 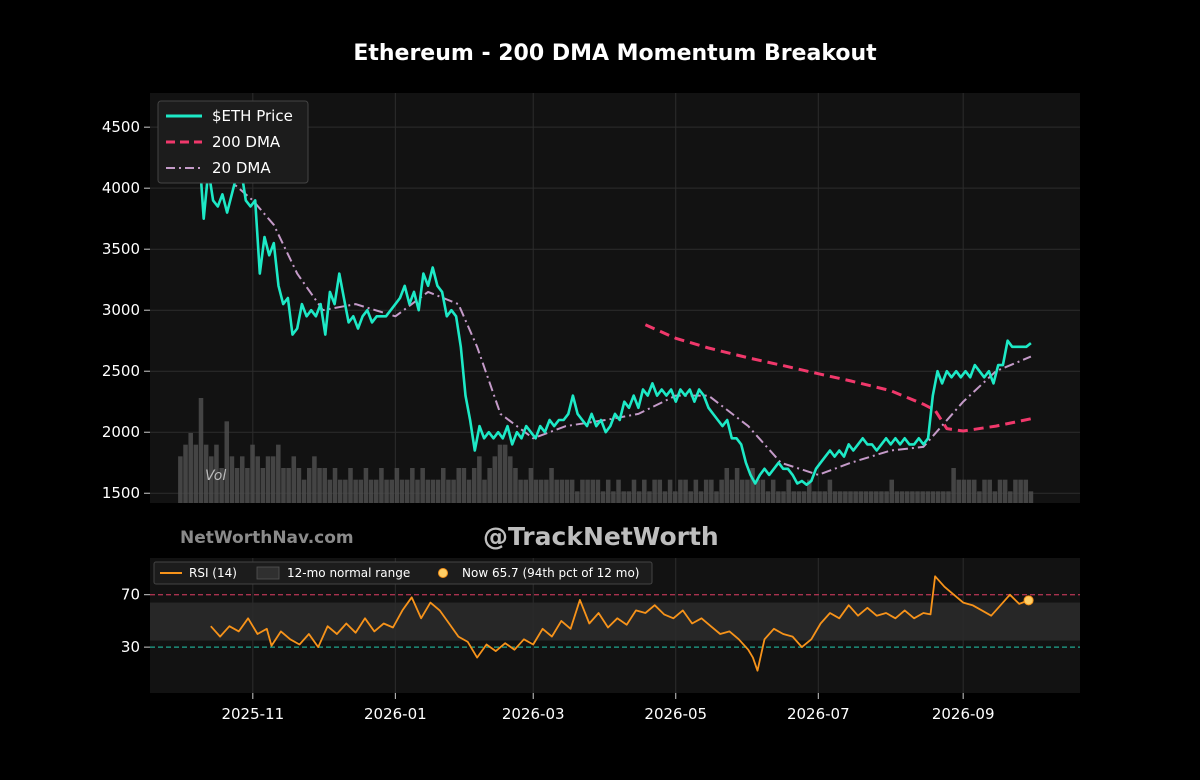 I want to click on watermark-site: NetWorthNav.com, so click(x=267, y=538).